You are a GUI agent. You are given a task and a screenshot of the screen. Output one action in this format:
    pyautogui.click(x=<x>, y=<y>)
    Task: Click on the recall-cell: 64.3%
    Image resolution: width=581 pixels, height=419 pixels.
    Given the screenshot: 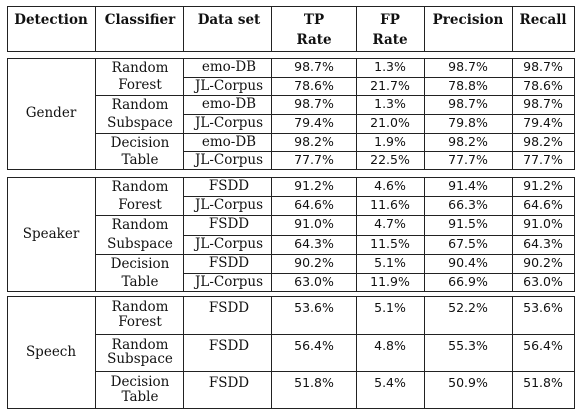 What is the action you would take?
    pyautogui.click(x=543, y=243)
    